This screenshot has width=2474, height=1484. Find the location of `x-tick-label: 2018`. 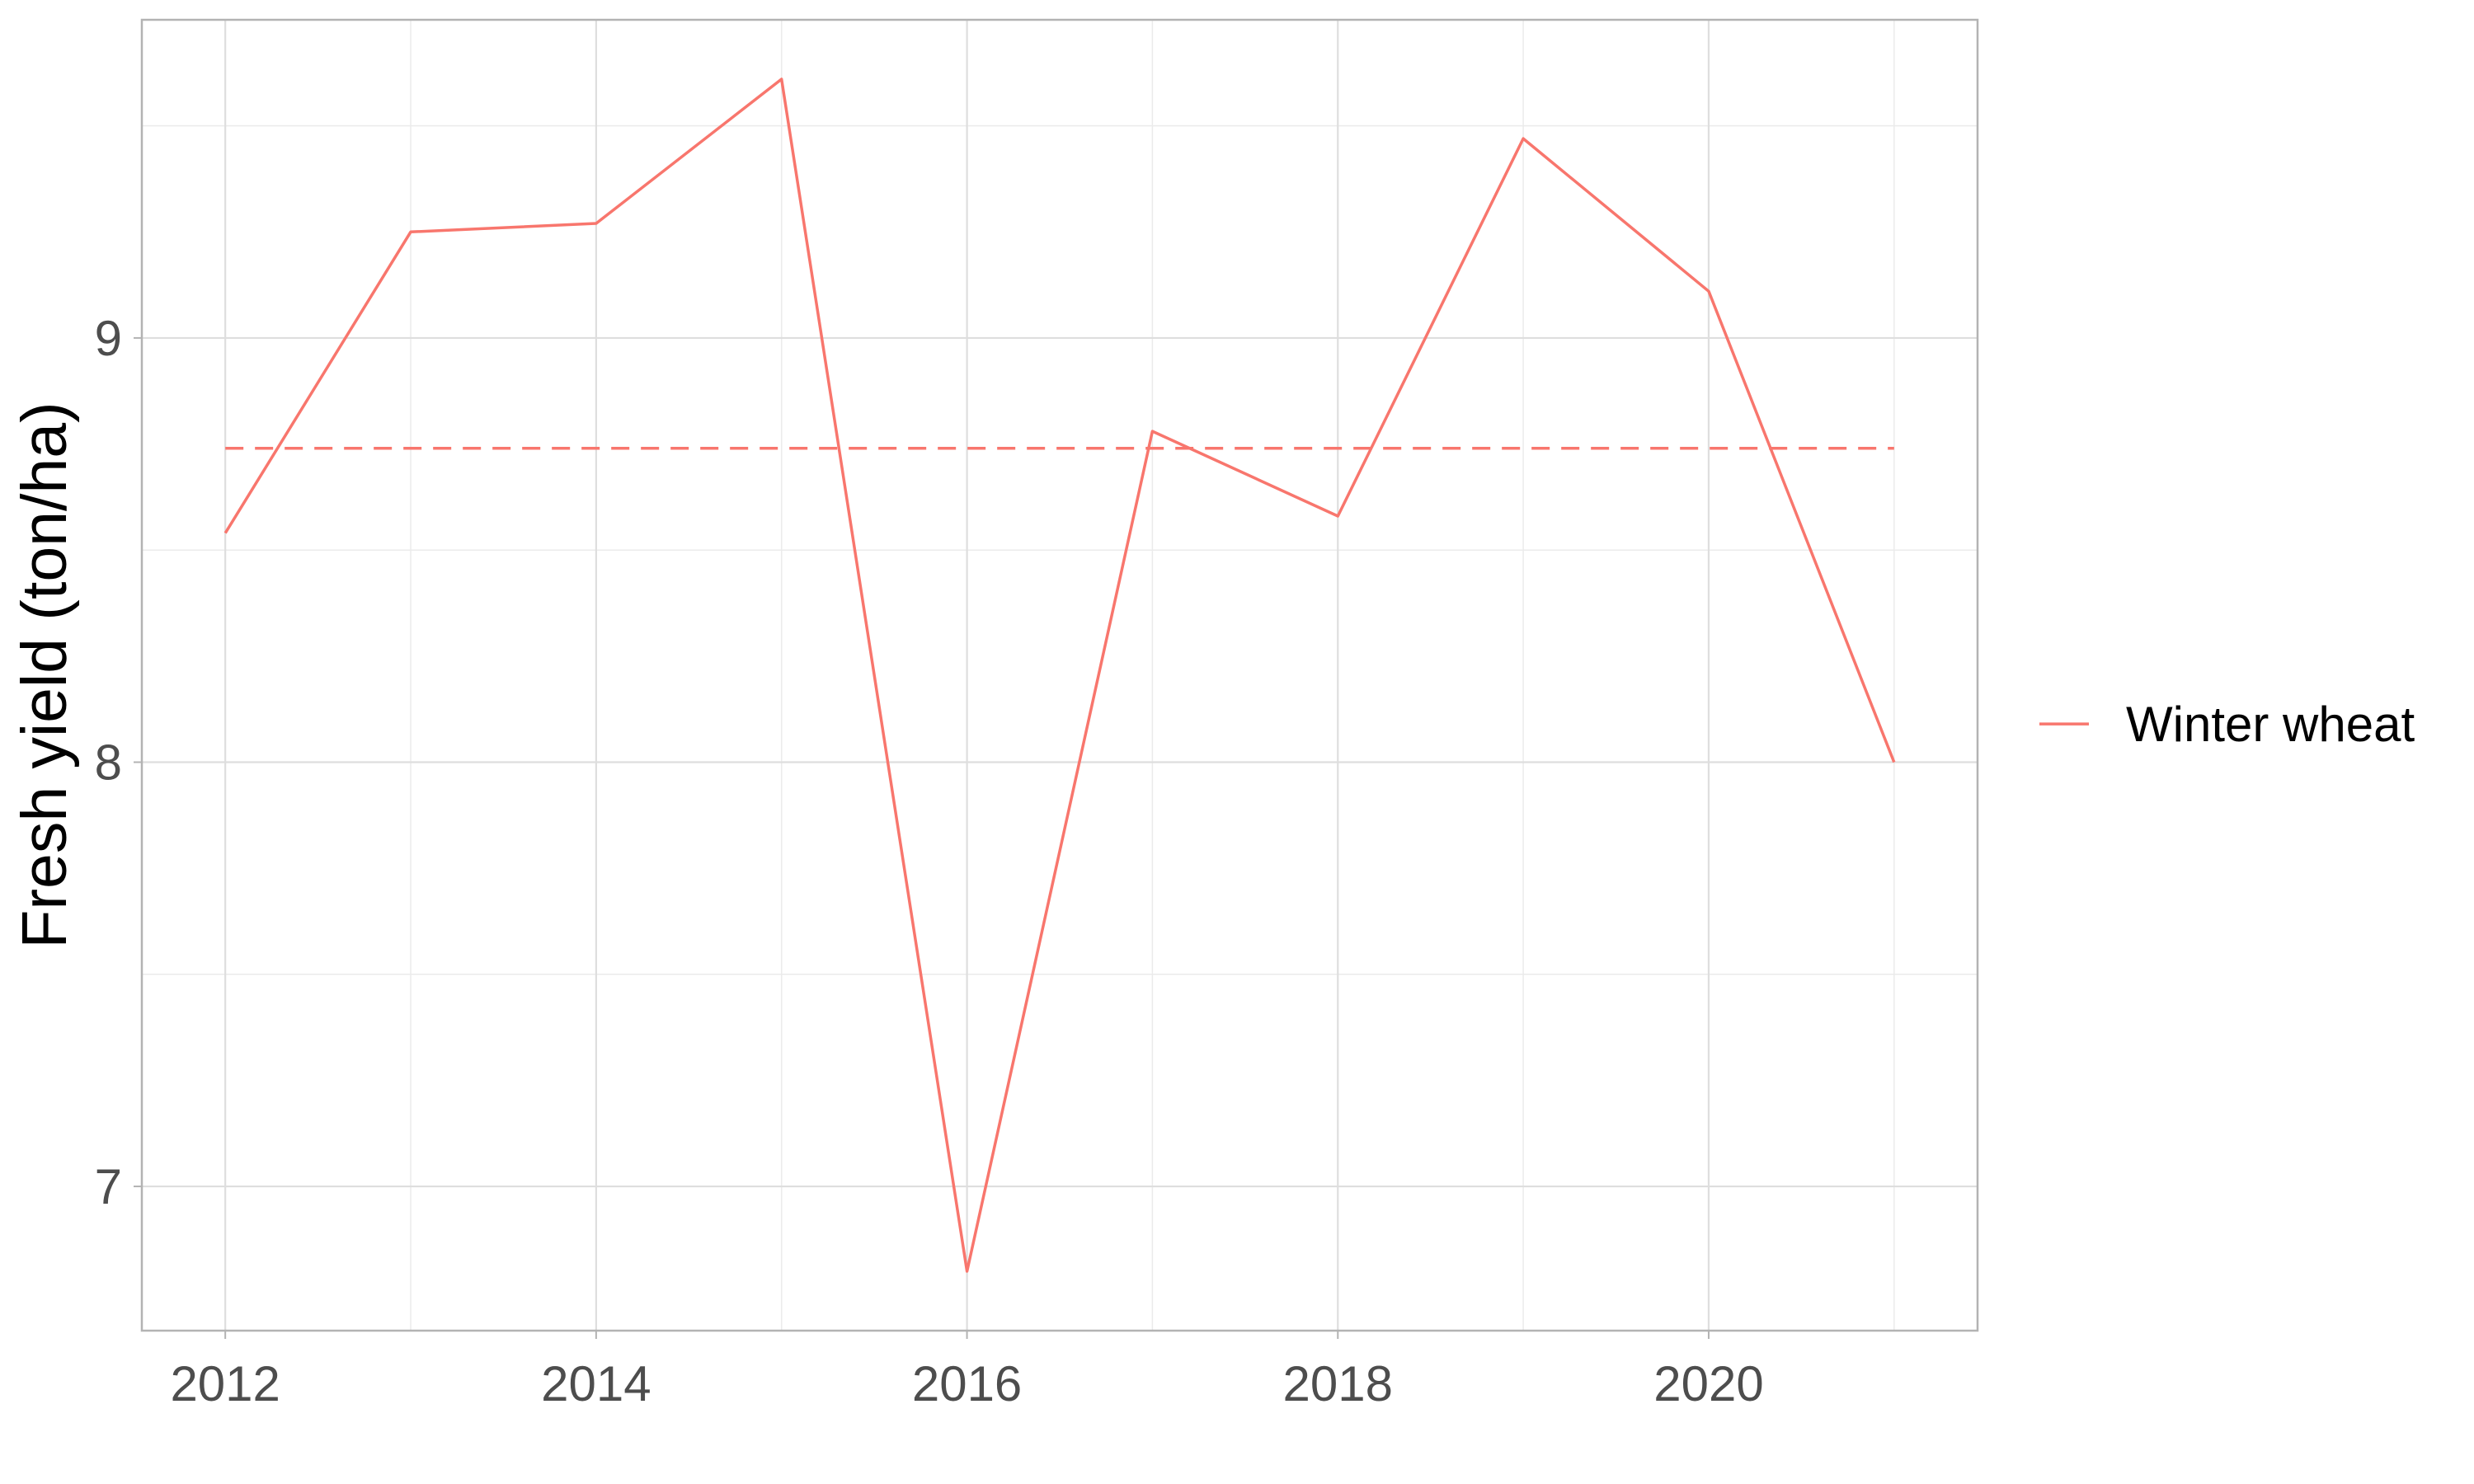

x-tick-label: 2018 is located at coordinates (1338, 1383).